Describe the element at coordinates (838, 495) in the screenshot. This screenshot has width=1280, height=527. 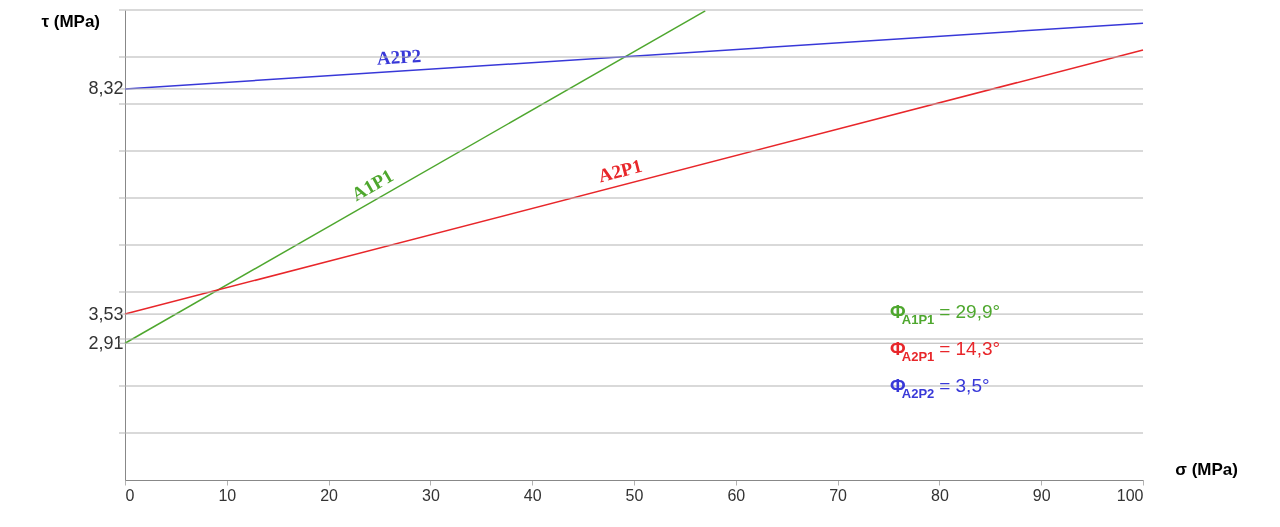
I see `x-tick-label: 70` at that location.